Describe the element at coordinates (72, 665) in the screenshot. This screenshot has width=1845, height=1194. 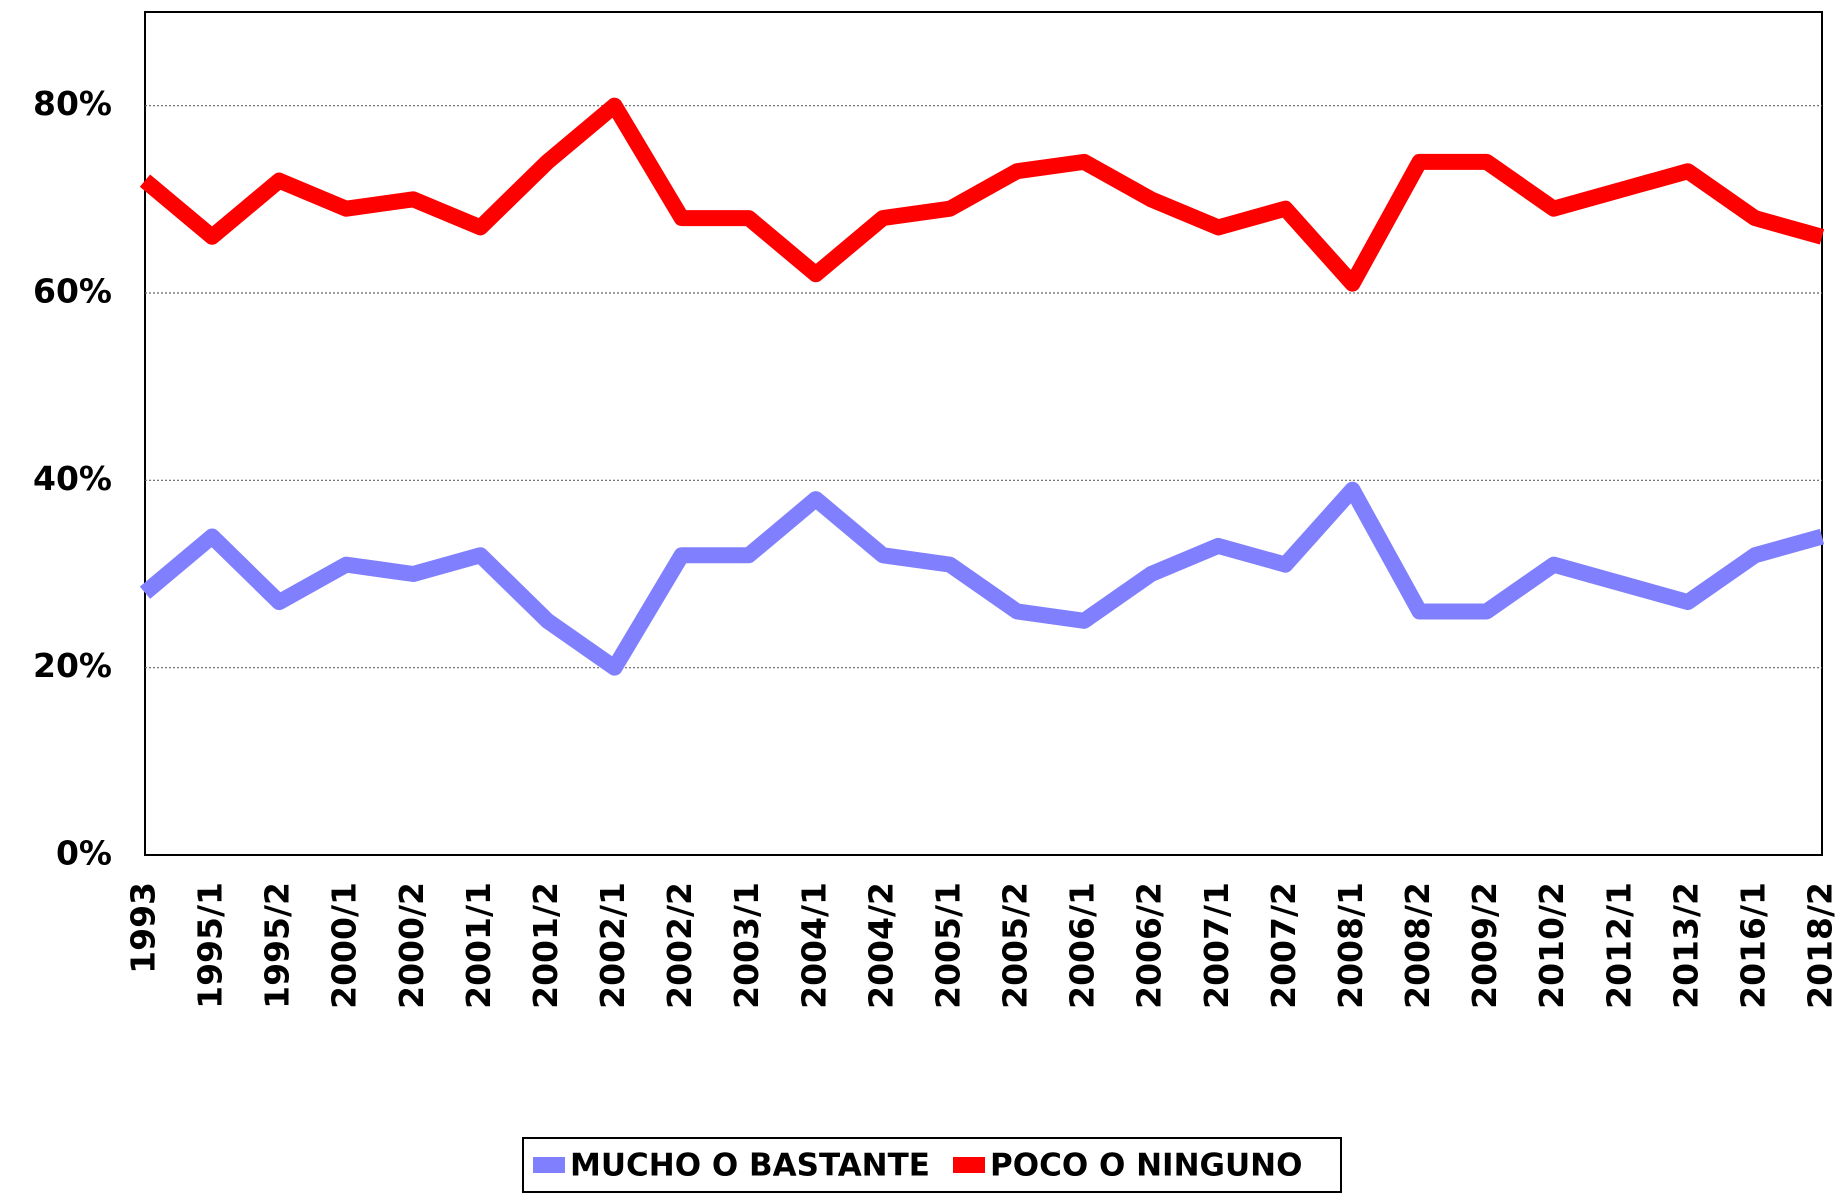
I see `y-tick-label: 20%` at that location.